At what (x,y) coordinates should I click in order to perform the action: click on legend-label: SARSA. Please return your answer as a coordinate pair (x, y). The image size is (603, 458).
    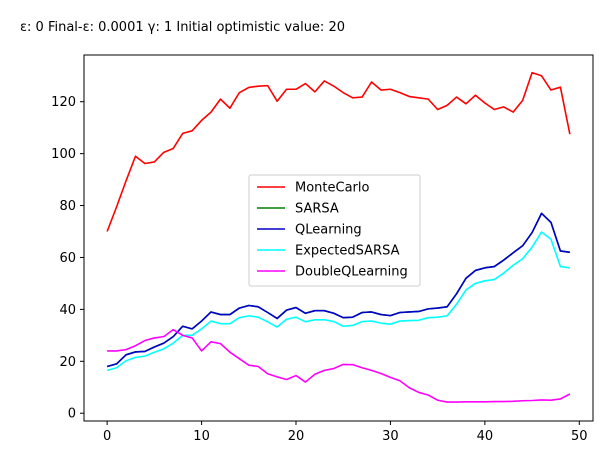
    Looking at the image, I should click on (317, 209).